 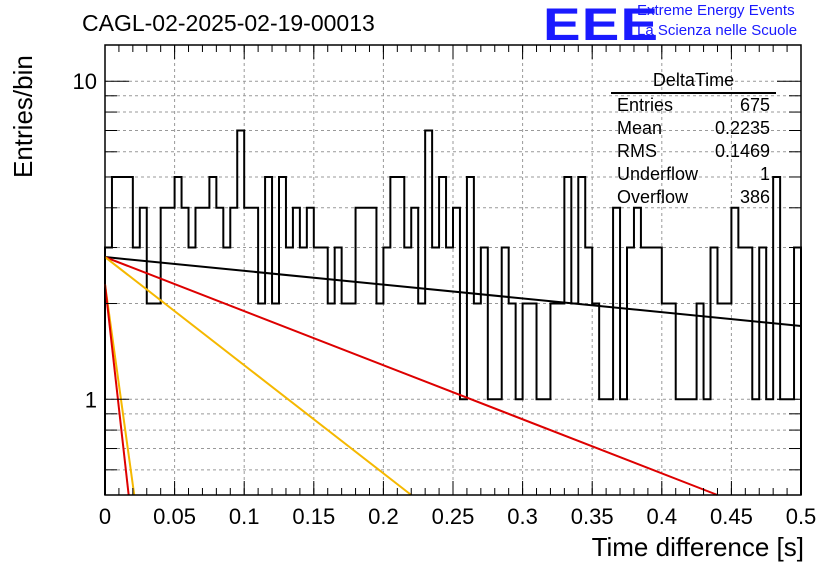 I want to click on stats-label: RMS, so click(x=637, y=151).